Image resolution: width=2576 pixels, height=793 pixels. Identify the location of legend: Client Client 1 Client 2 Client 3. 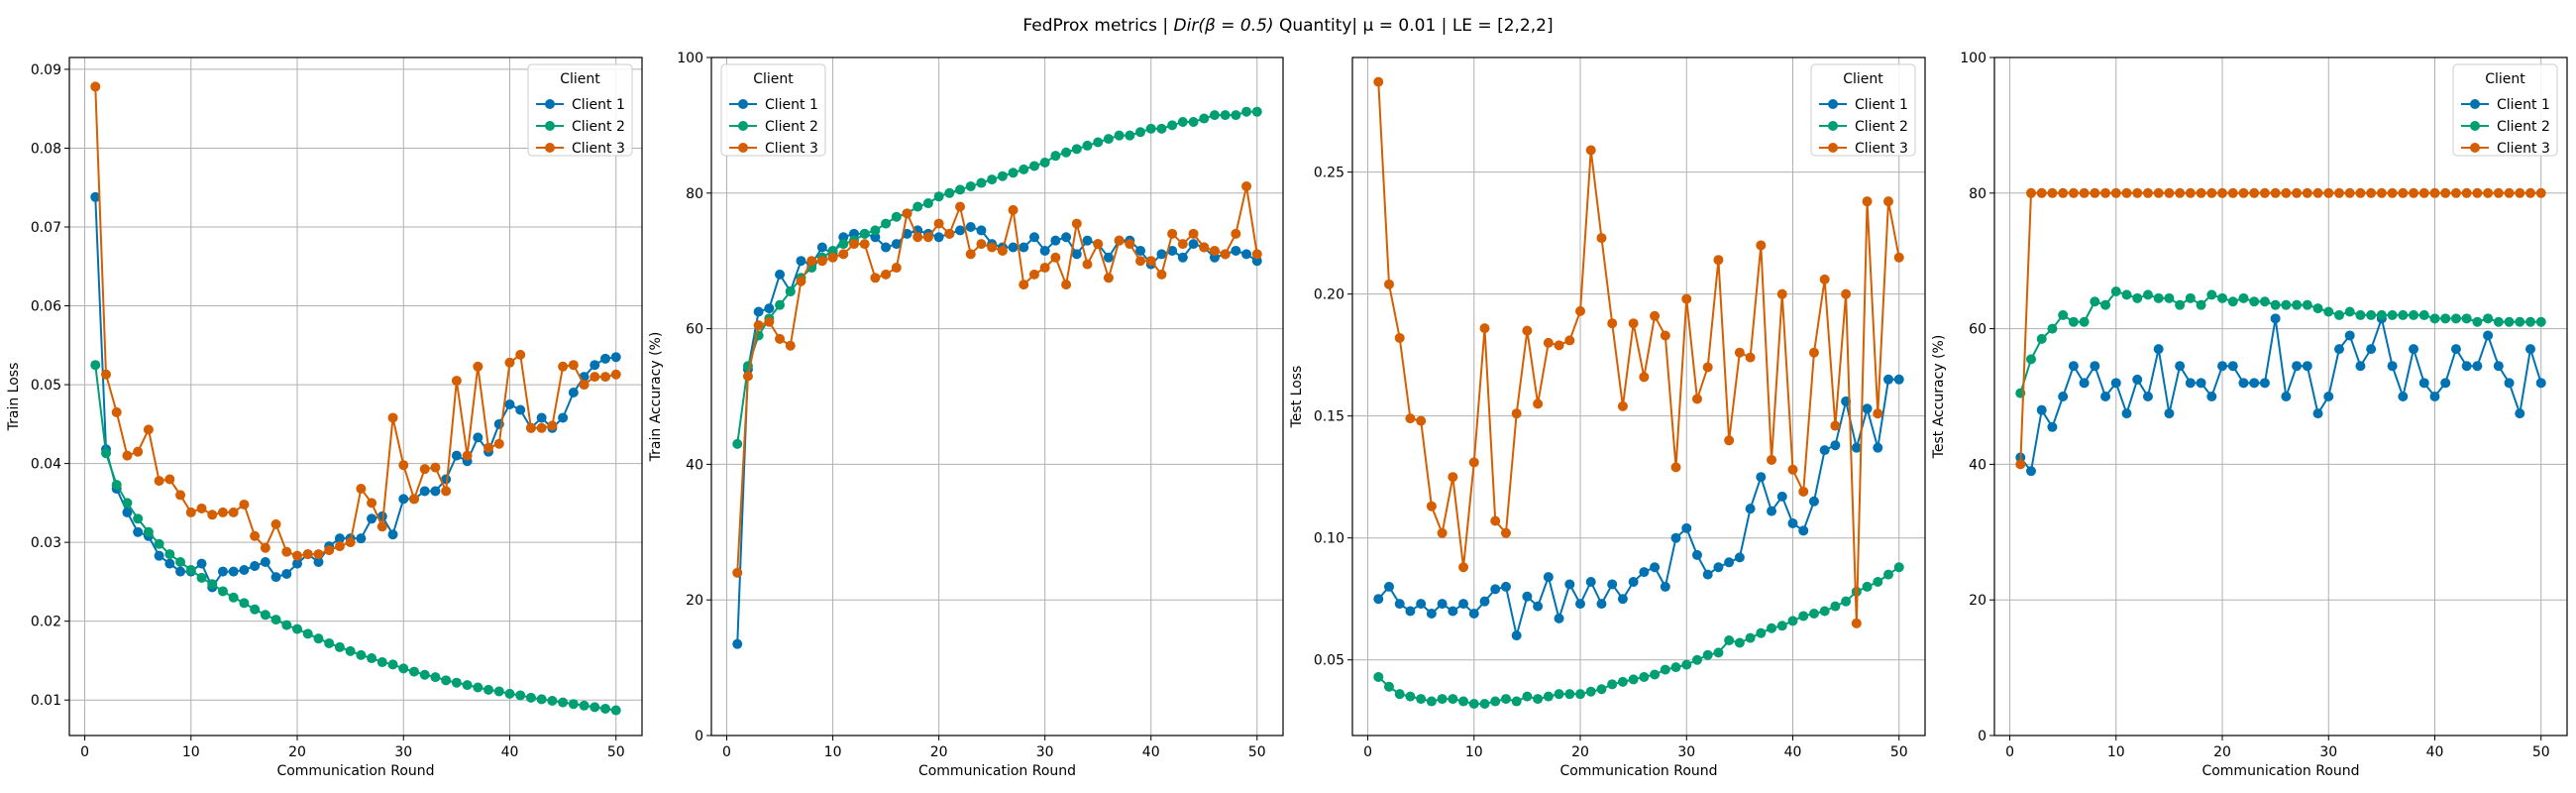
(2505, 110).